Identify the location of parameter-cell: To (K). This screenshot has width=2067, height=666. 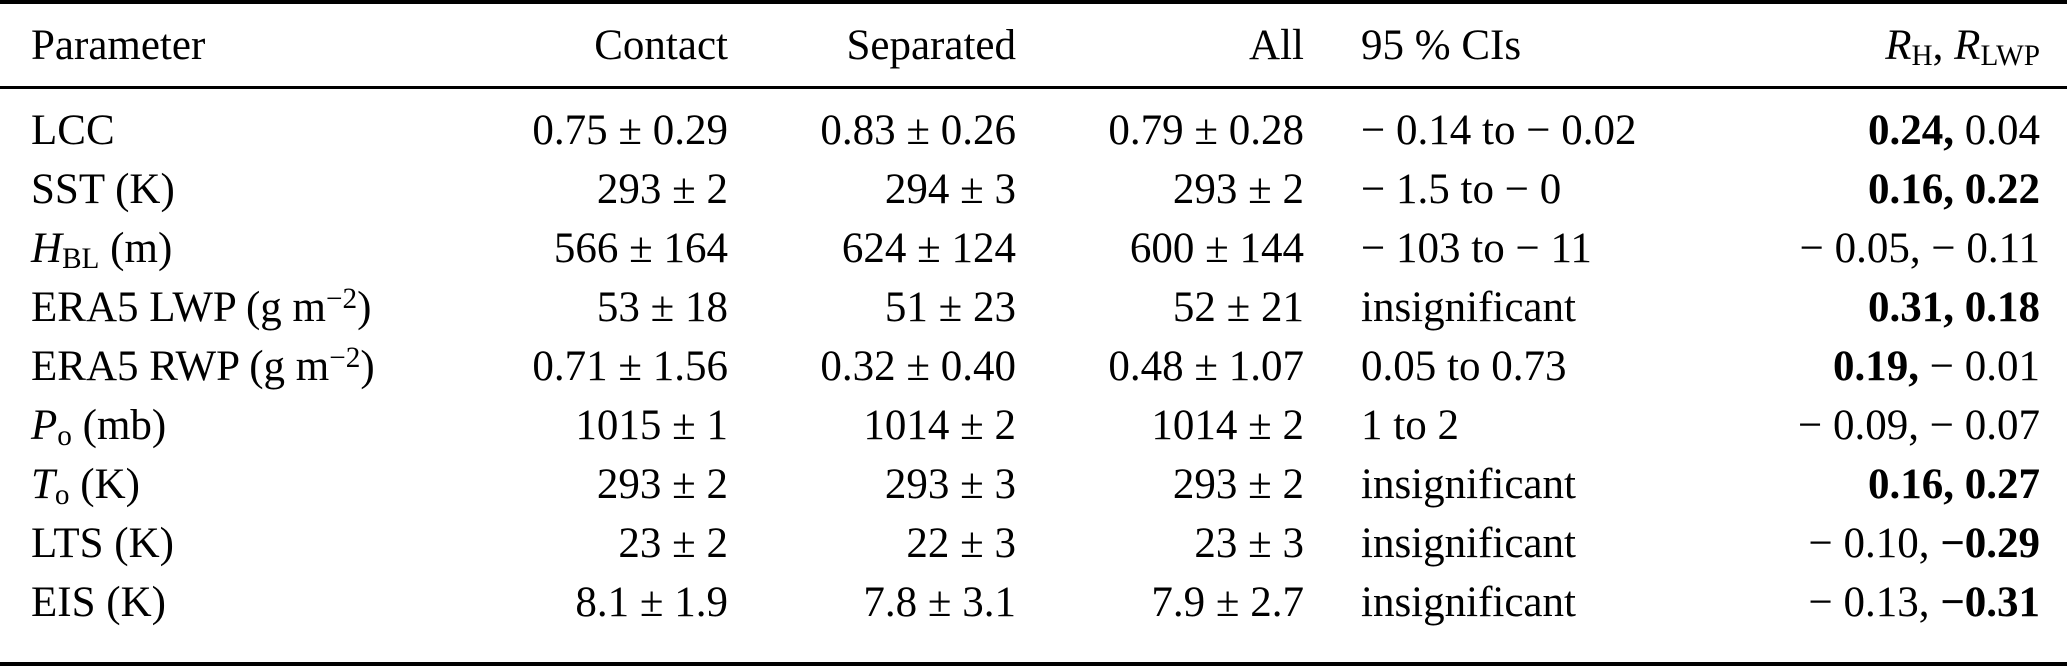
(85, 486).